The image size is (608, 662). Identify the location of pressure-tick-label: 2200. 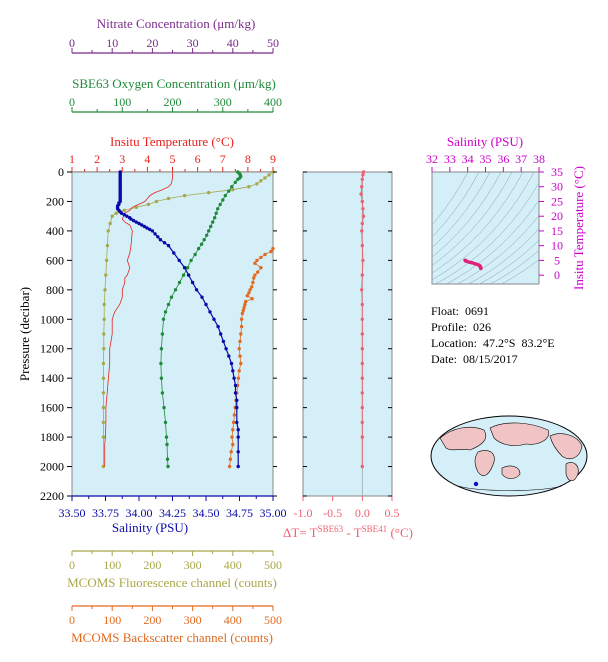
(52, 496).